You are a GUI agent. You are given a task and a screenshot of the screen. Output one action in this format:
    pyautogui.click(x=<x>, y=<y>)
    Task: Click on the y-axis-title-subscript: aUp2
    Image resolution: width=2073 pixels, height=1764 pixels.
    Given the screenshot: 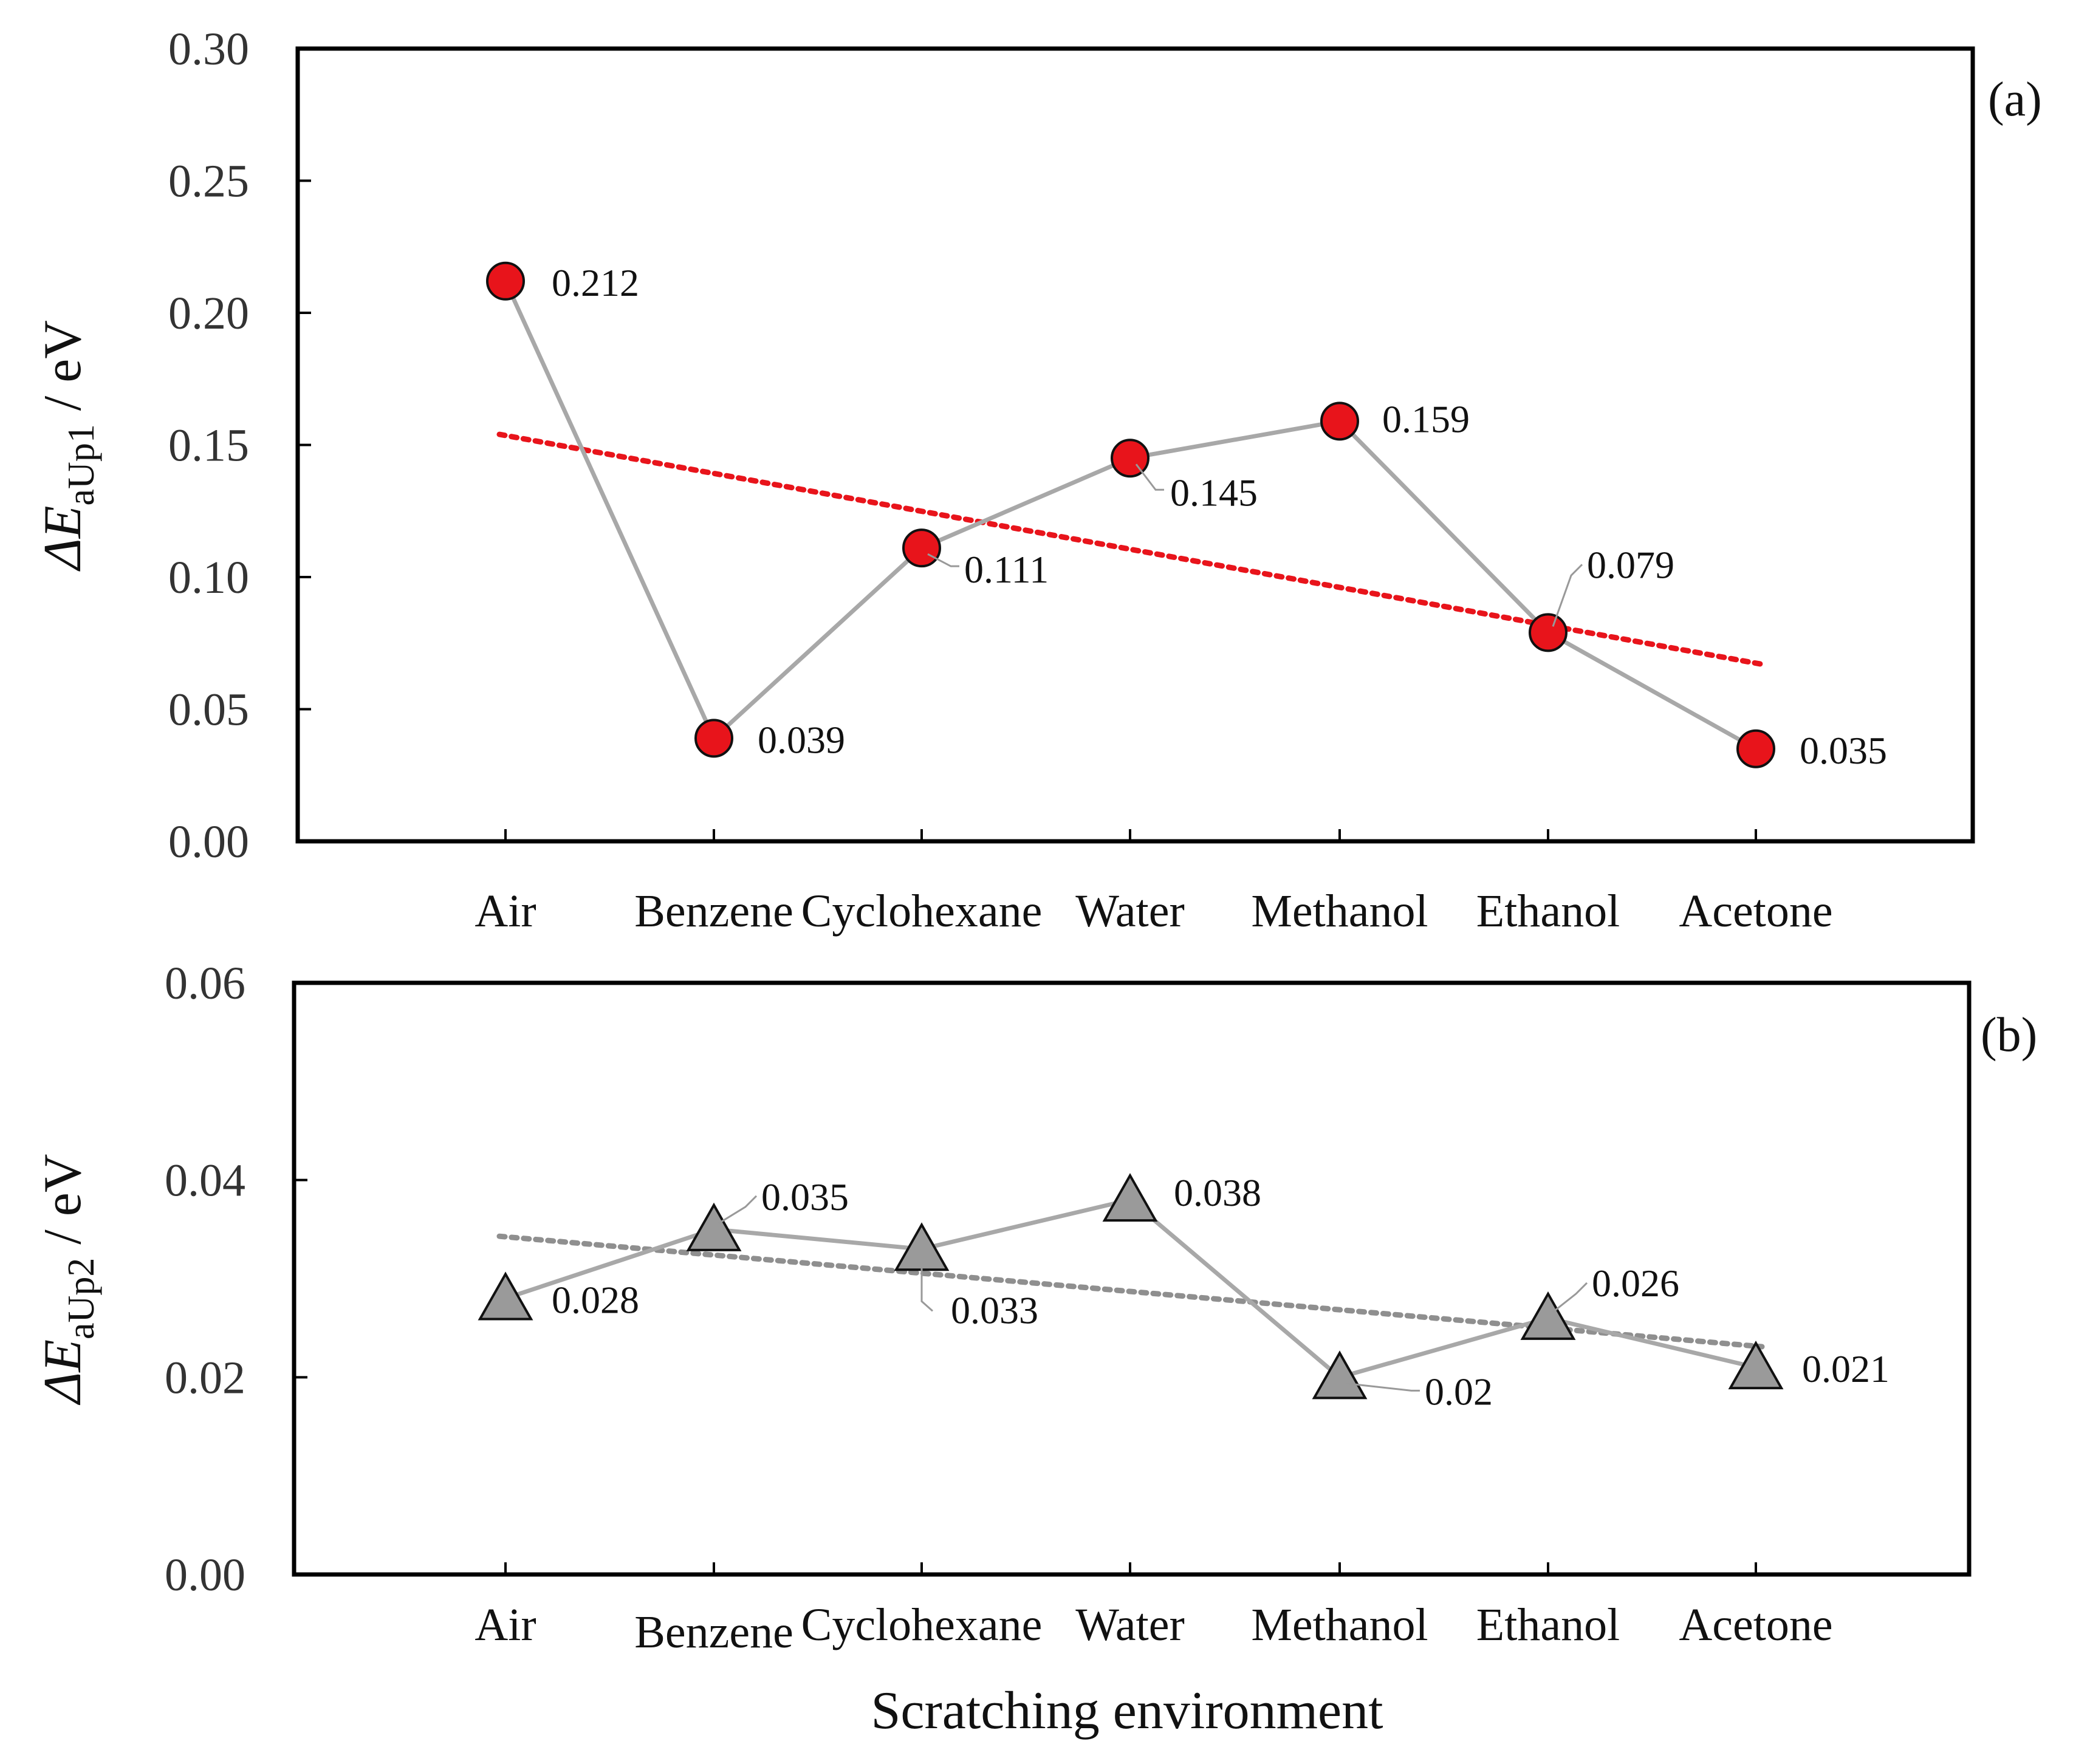 What is the action you would take?
    pyautogui.click(x=81, y=1298)
    